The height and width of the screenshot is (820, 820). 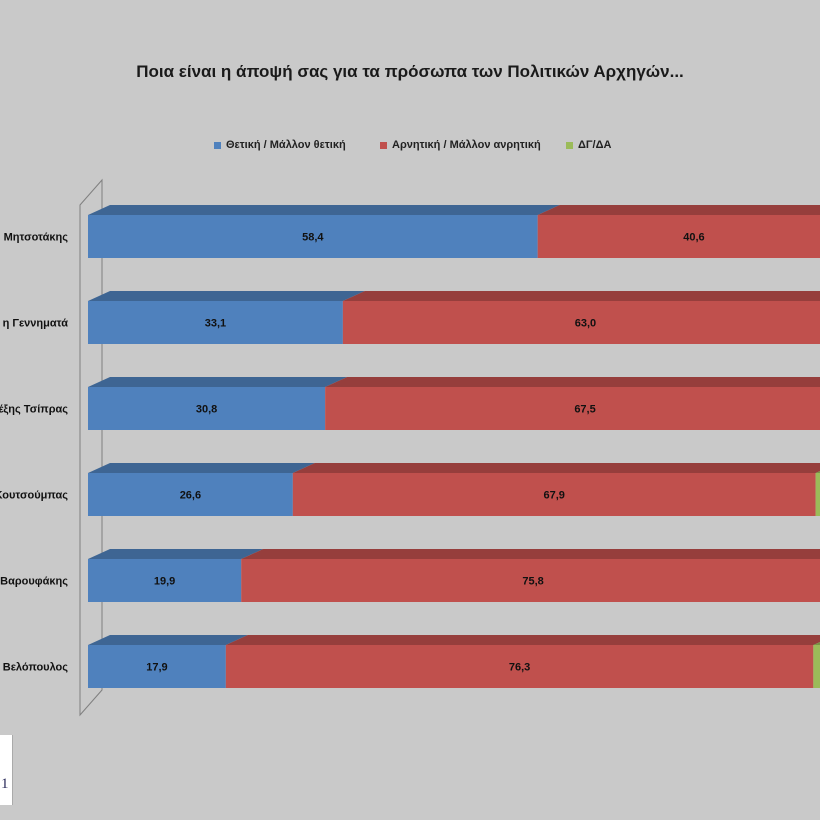 What do you see at coordinates (6, 770) in the screenshot?
I see `corner-frame` at bounding box center [6, 770].